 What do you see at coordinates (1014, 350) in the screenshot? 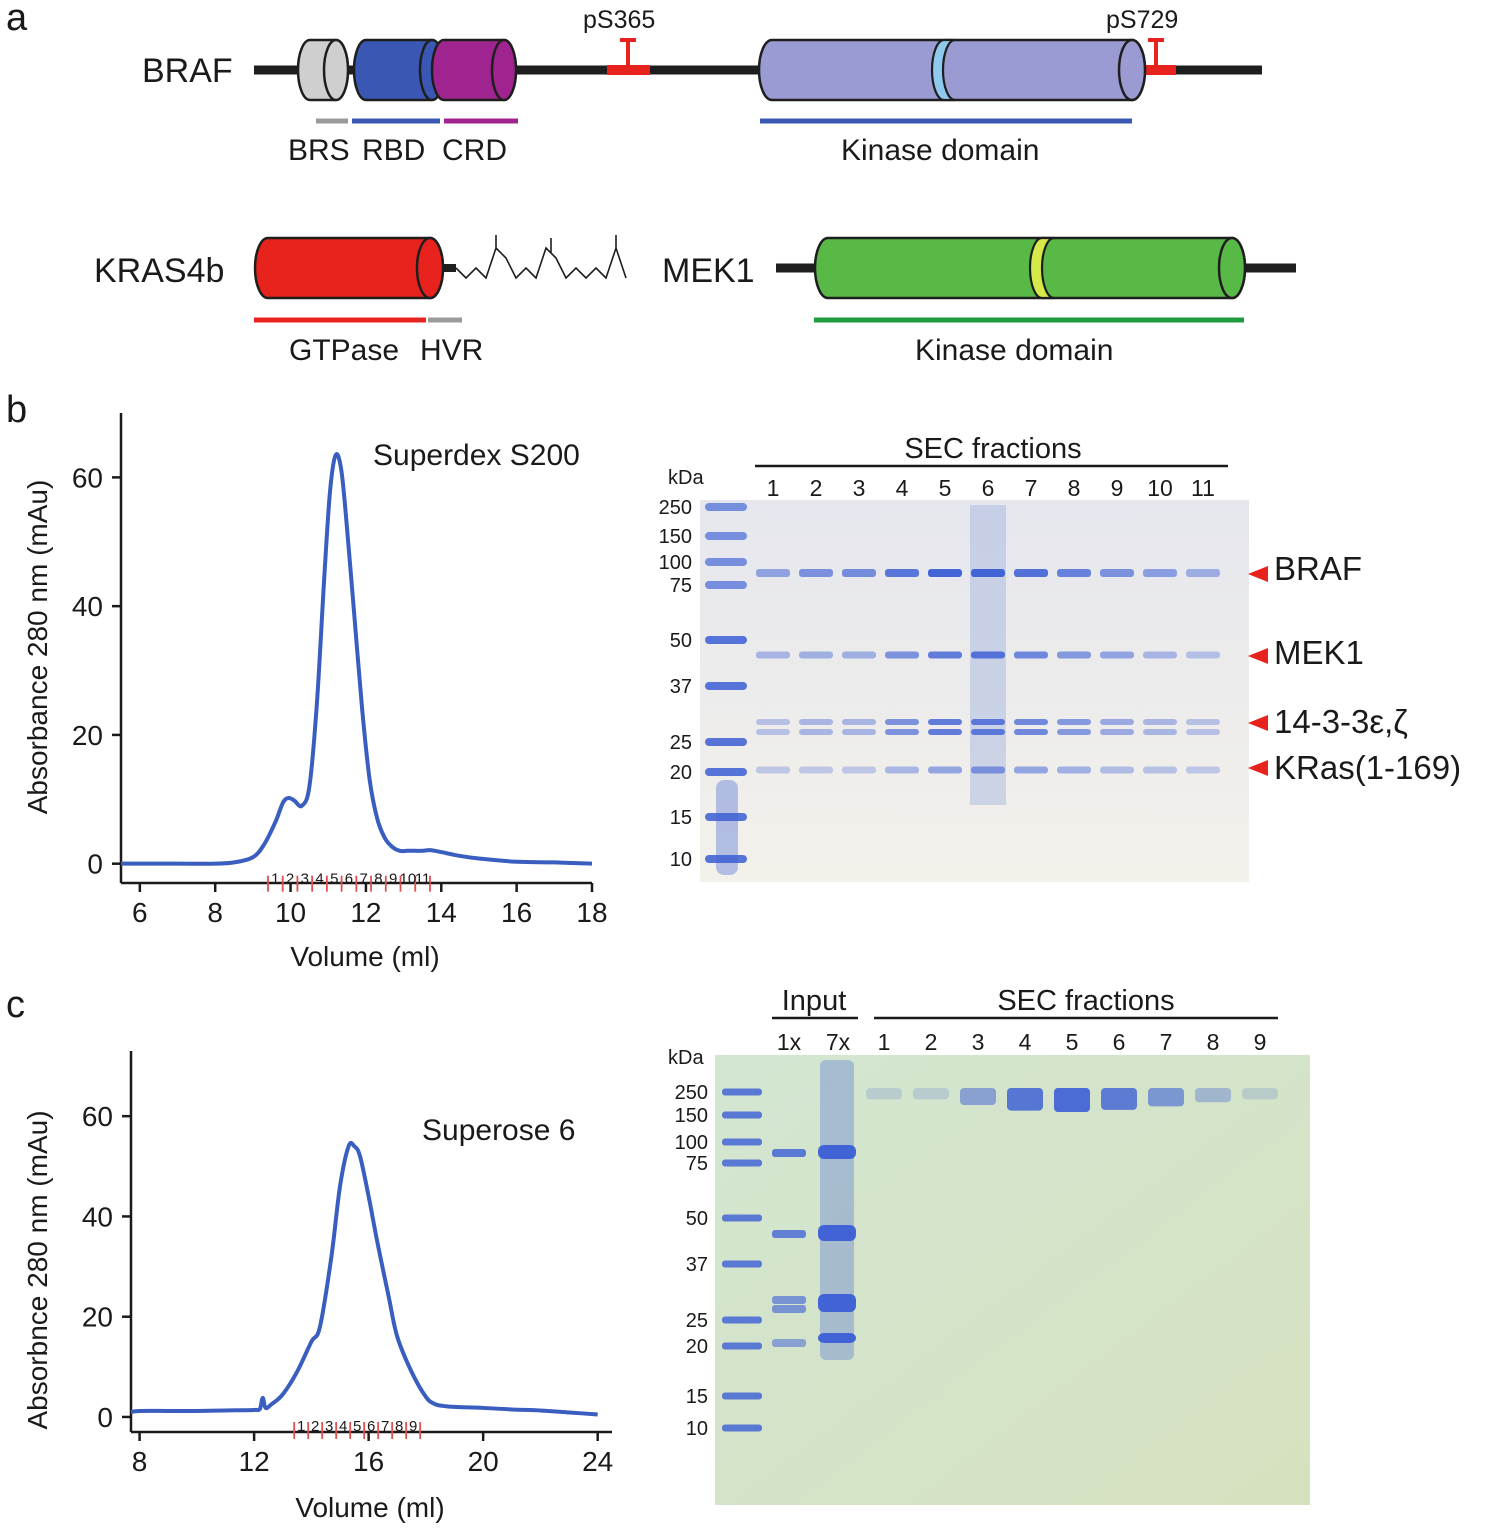
I see `mek1-kinase-label: Kinase domain` at bounding box center [1014, 350].